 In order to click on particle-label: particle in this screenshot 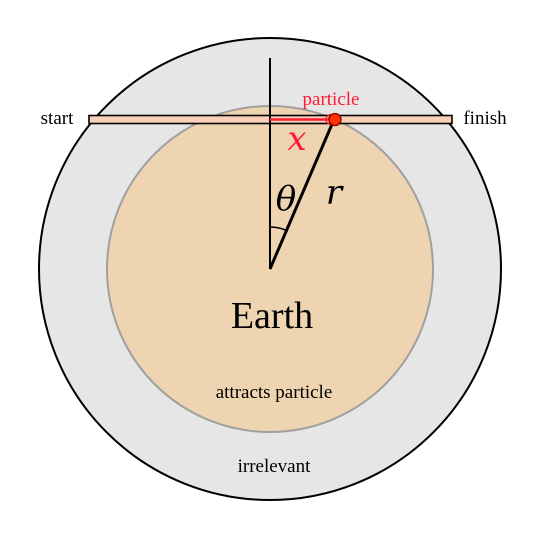, I will do `click(331, 99)`.